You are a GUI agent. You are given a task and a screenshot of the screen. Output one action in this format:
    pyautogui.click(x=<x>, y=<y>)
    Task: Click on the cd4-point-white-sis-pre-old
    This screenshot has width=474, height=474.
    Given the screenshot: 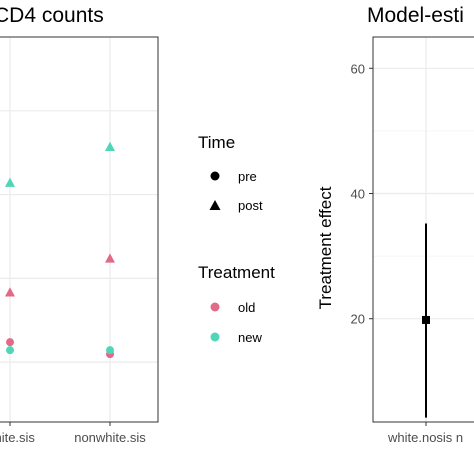 What is the action you would take?
    pyautogui.click(x=10, y=342)
    